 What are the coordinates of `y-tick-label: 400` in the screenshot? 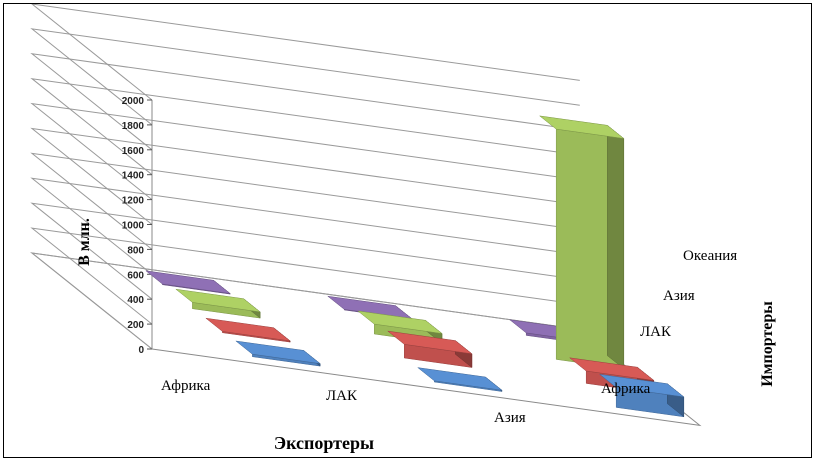 It's located at (135, 300).